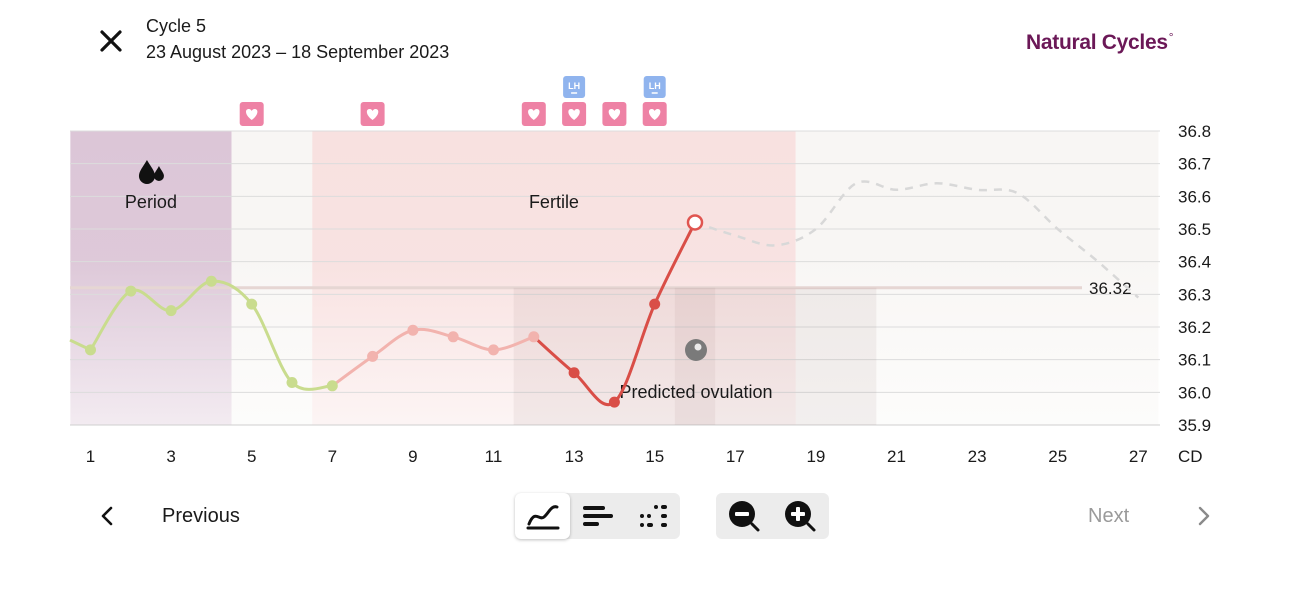  Describe the element at coordinates (1194, 392) in the screenshot. I see `y-tick-label: 36.0` at that location.